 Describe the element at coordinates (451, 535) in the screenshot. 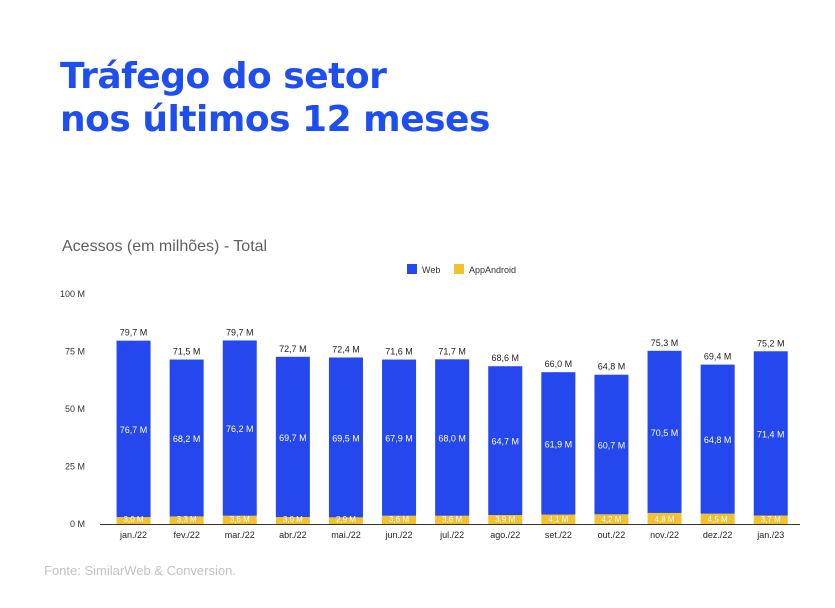

I see `x-tick-label: jul./22` at that location.